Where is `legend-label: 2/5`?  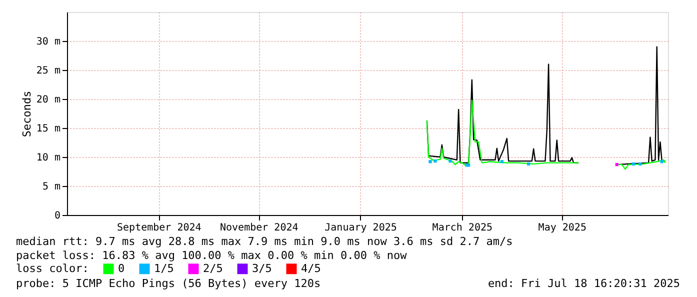 legend-label: 2/5 is located at coordinates (213, 268).